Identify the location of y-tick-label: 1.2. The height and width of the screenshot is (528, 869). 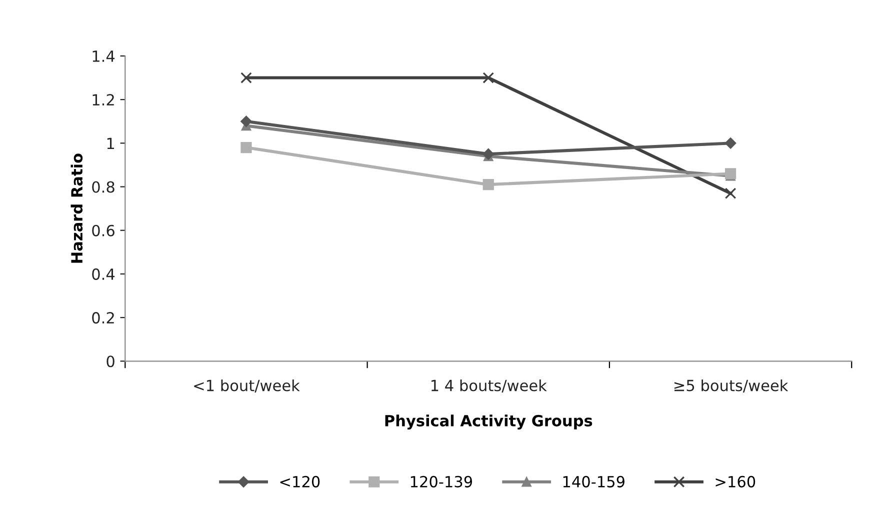
(103, 100).